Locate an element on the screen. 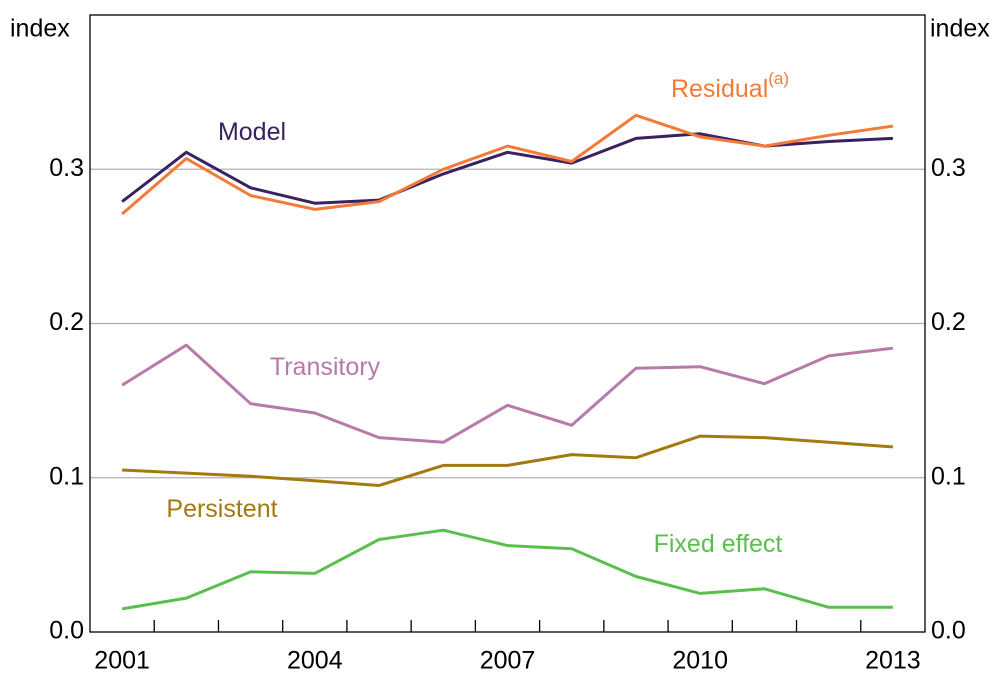 This screenshot has height=674, width=1007. y-tick-label: 0.0 is located at coordinates (66, 631).